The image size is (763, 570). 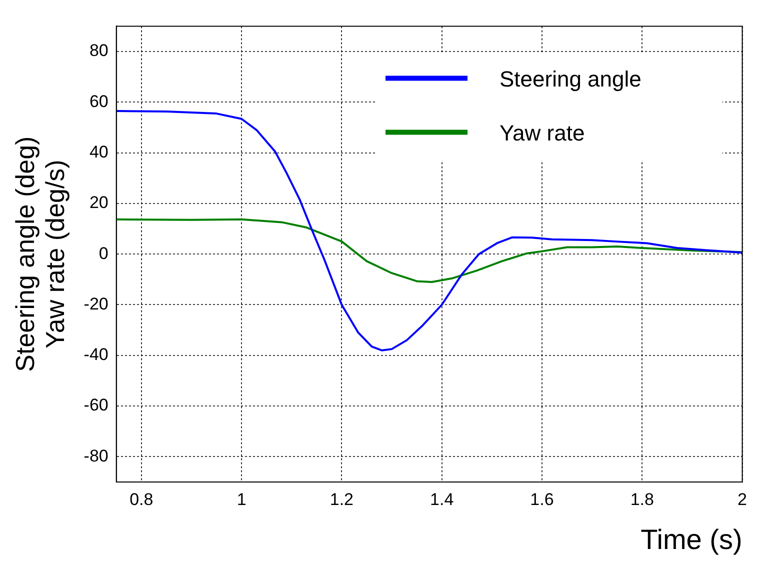 What do you see at coordinates (142, 499) in the screenshot?
I see `x-tick-label: 0.8` at bounding box center [142, 499].